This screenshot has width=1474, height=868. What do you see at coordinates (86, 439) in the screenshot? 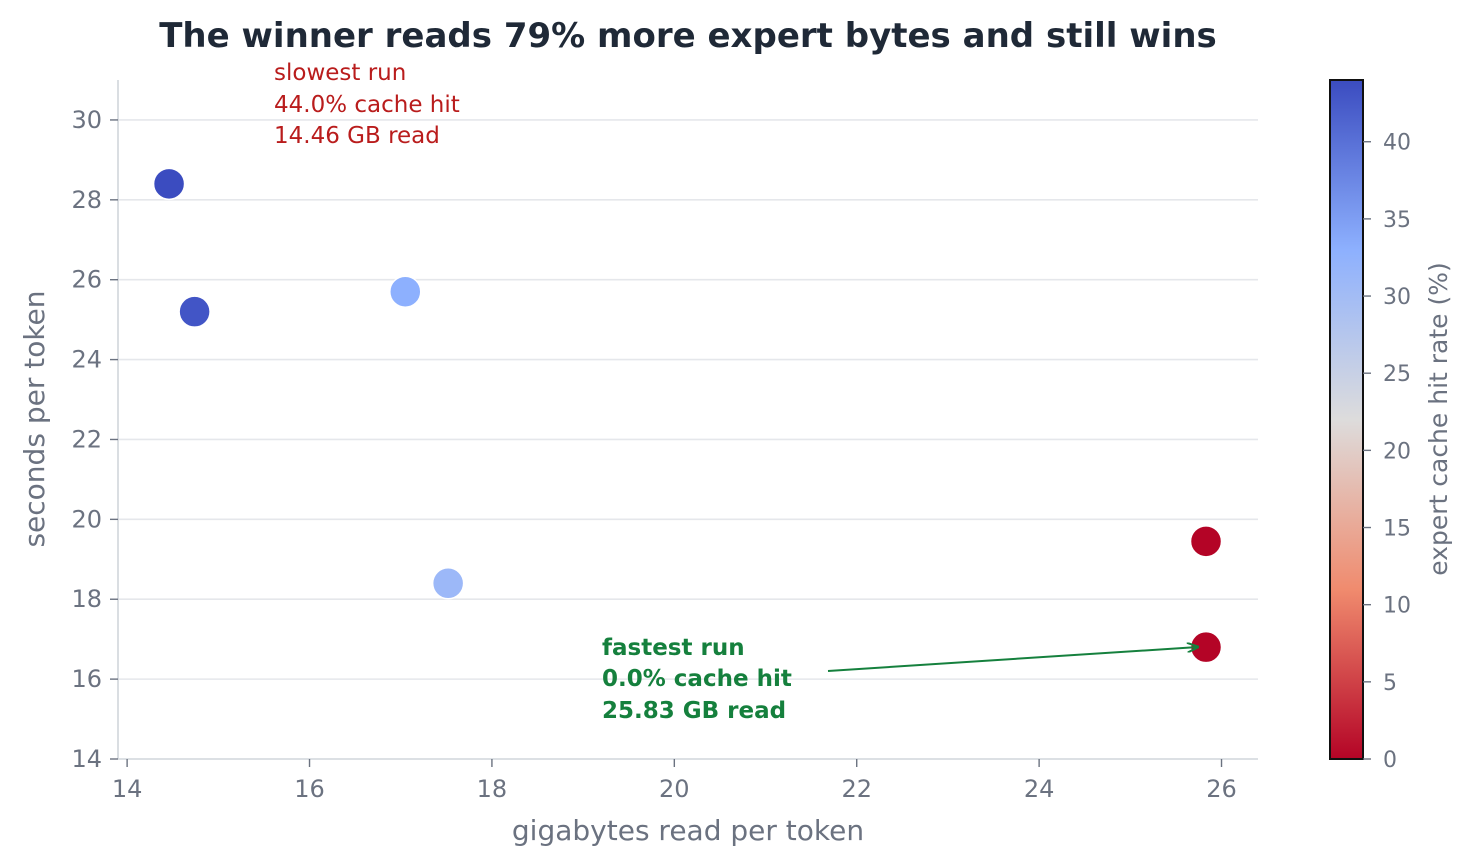
I see `y-tick-label: 22` at bounding box center [86, 439].